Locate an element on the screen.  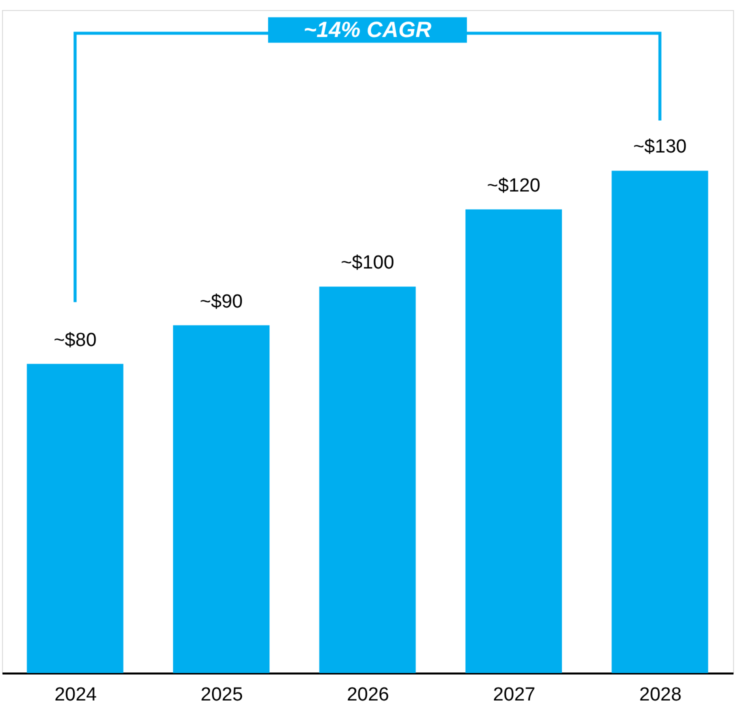
data-label: ~$120 is located at coordinates (513, 185).